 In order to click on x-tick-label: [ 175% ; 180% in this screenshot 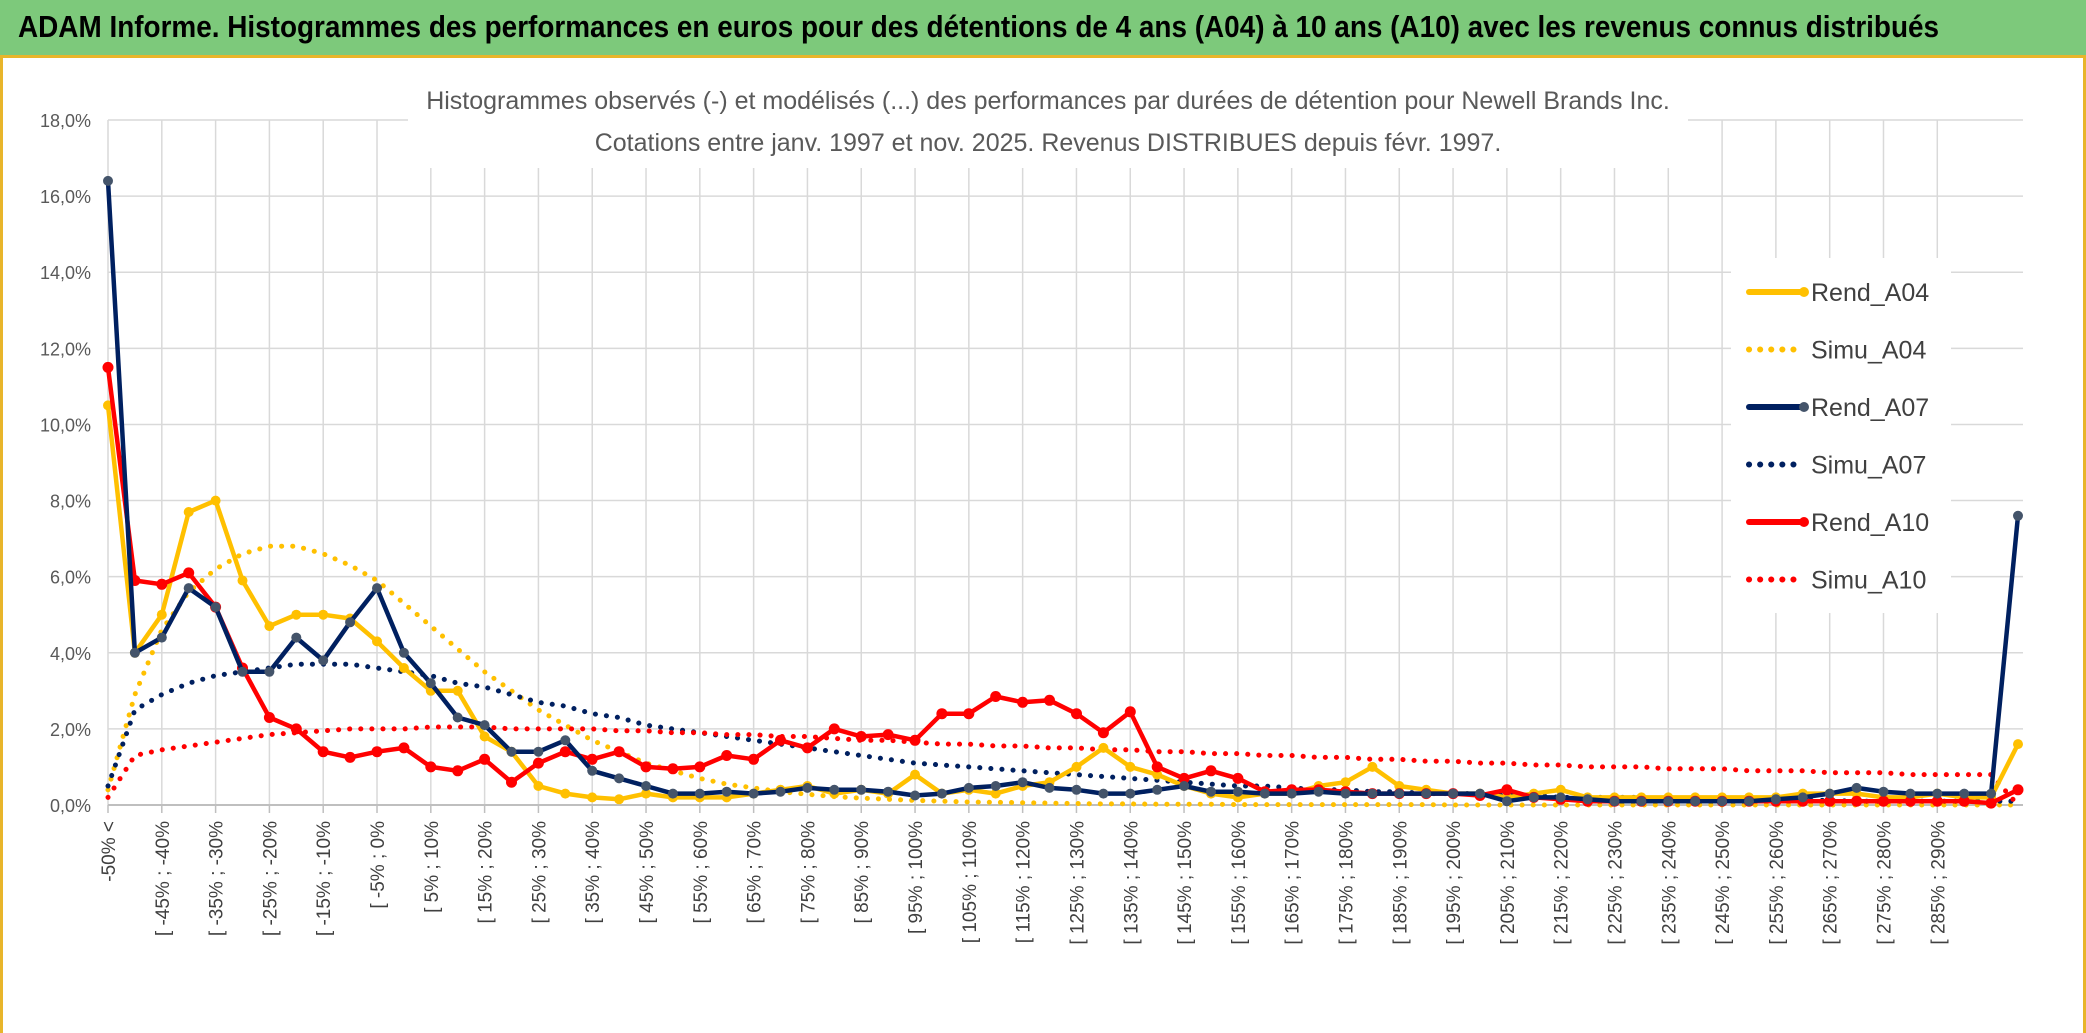, I will do `click(1346, 883)`.